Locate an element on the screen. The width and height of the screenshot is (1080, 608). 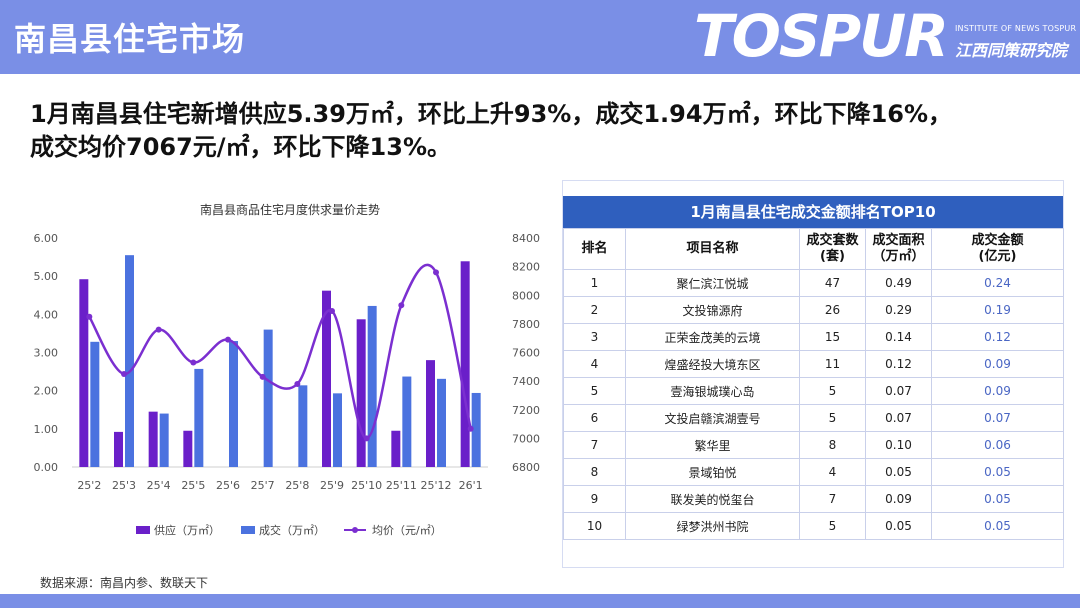
price-line is located at coordinates (280, 351).